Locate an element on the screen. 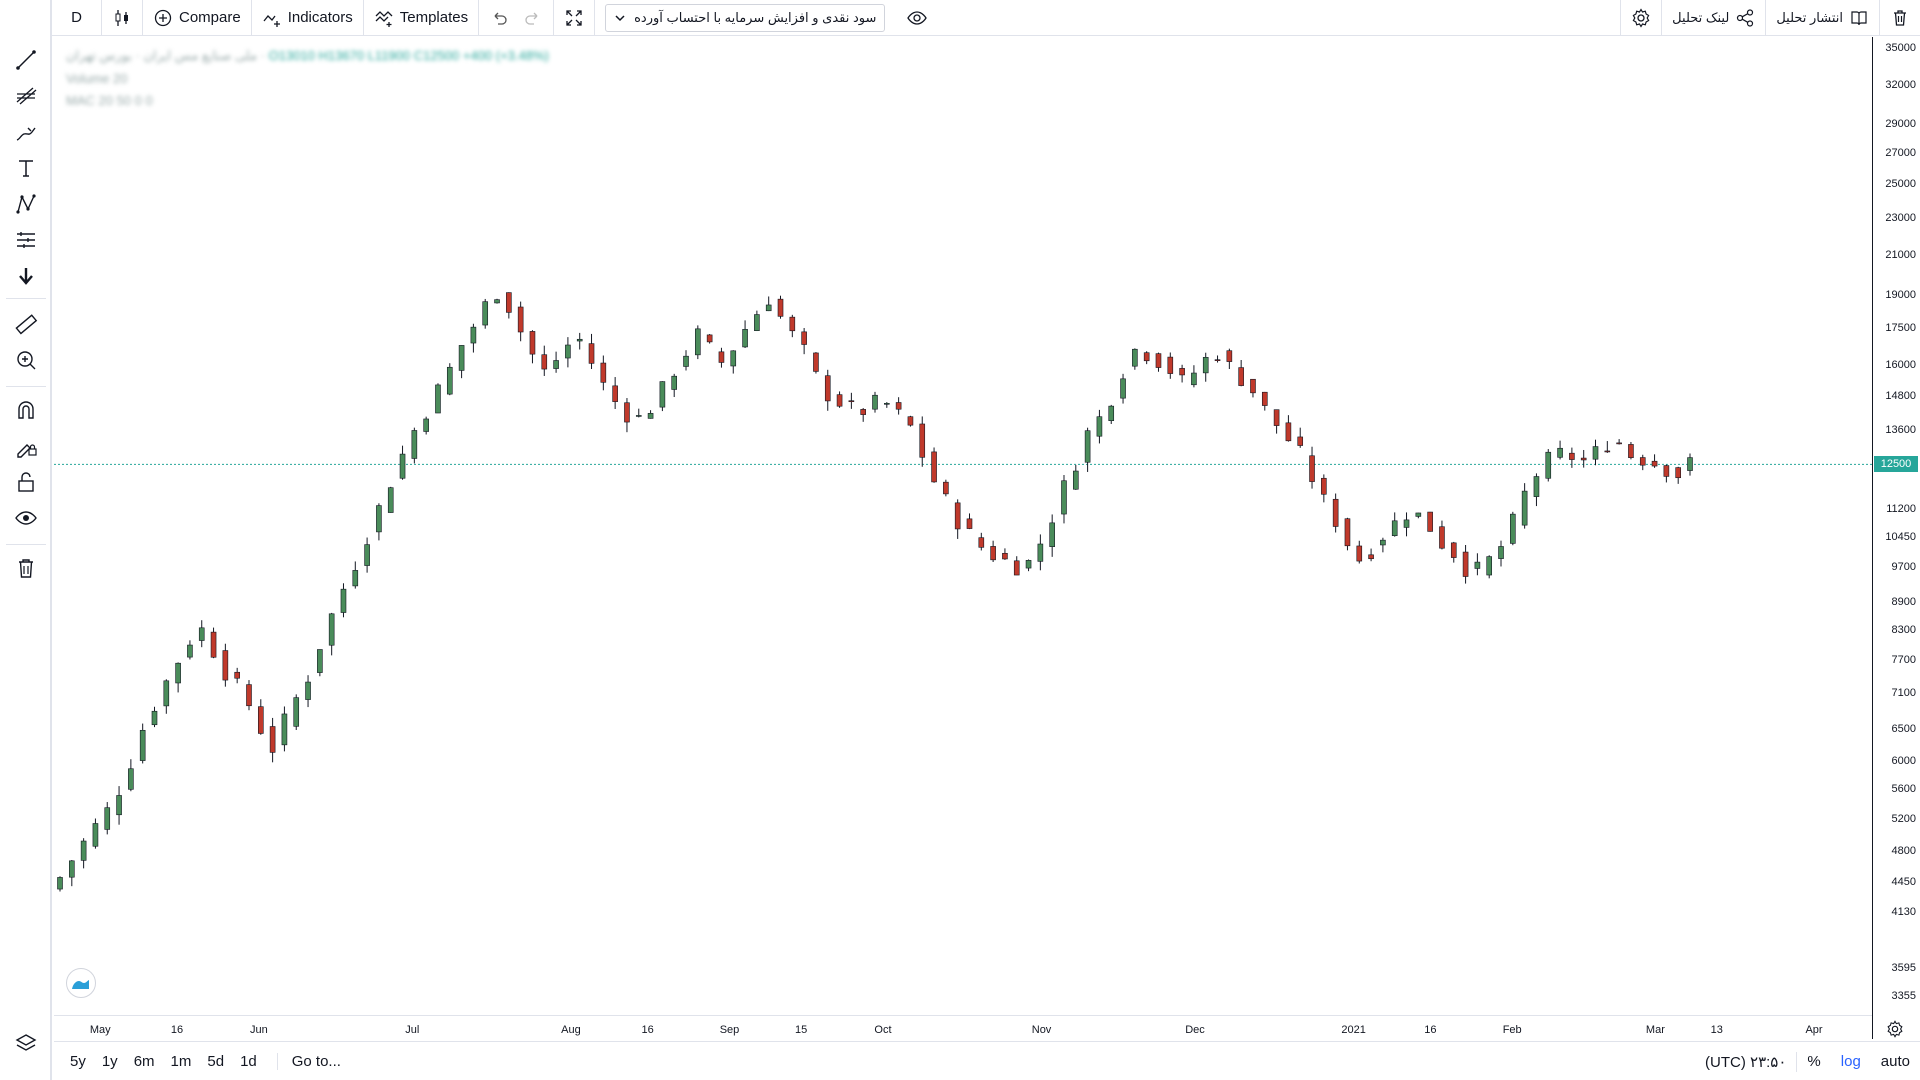 Image resolution: width=1920 pixels, height=1080 pixels. price-tick: 29000 is located at coordinates (1900, 124).